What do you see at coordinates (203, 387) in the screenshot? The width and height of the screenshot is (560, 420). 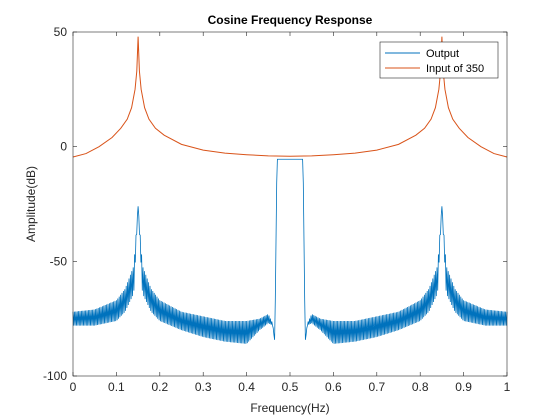 I see `x-tick-label: 0.3` at bounding box center [203, 387].